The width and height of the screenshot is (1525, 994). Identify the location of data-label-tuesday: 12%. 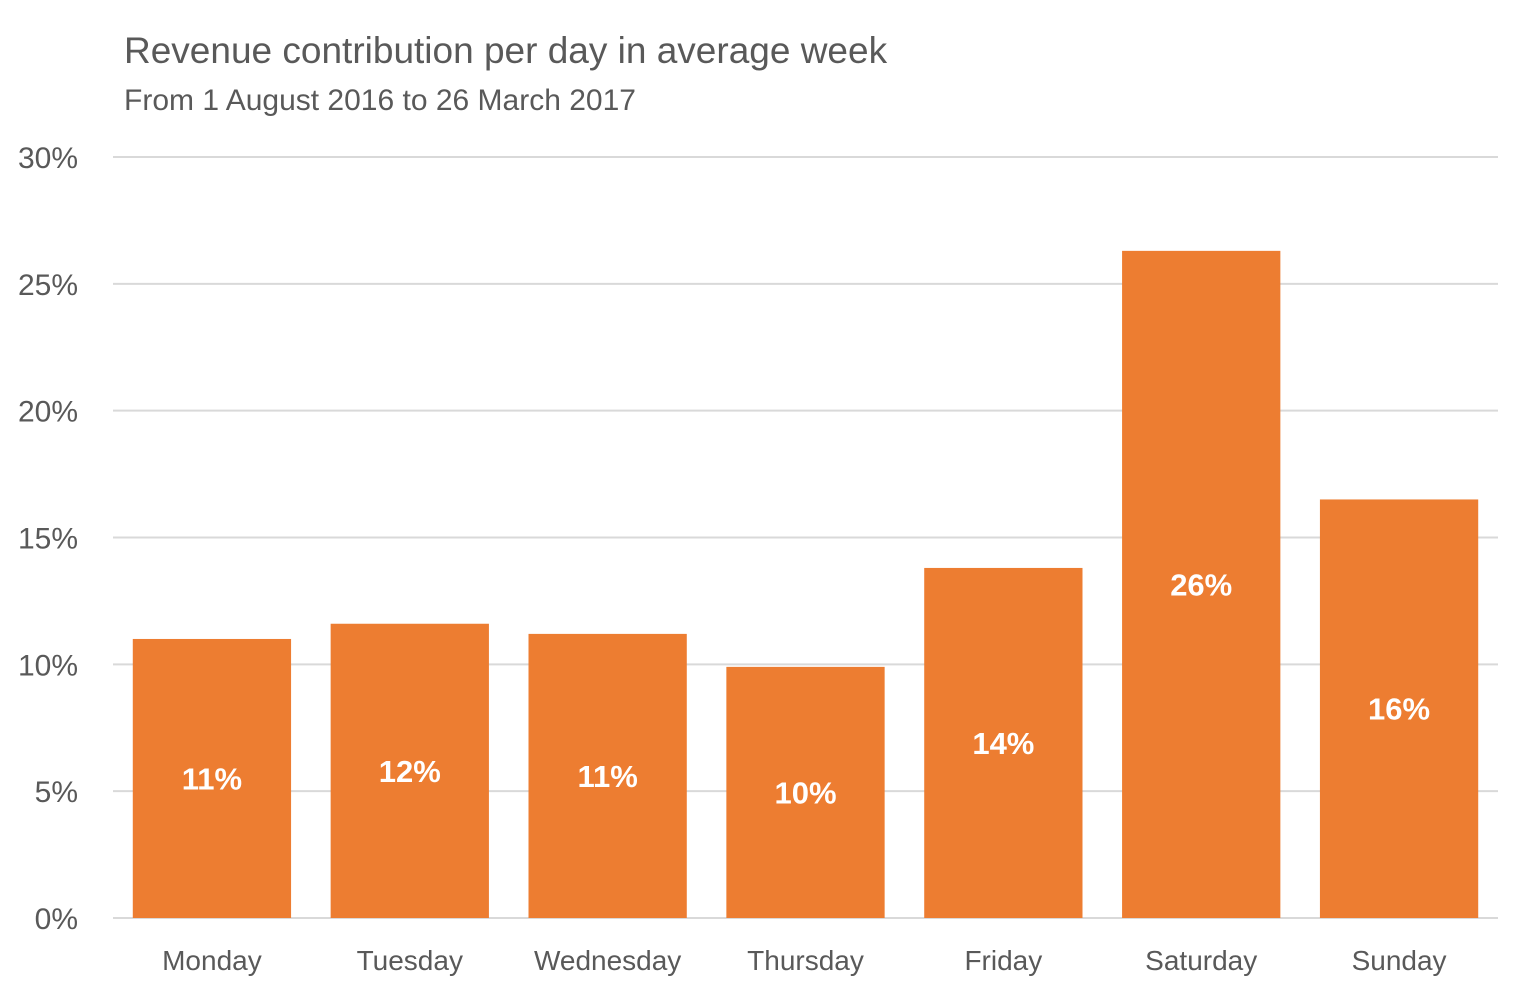
(410, 771).